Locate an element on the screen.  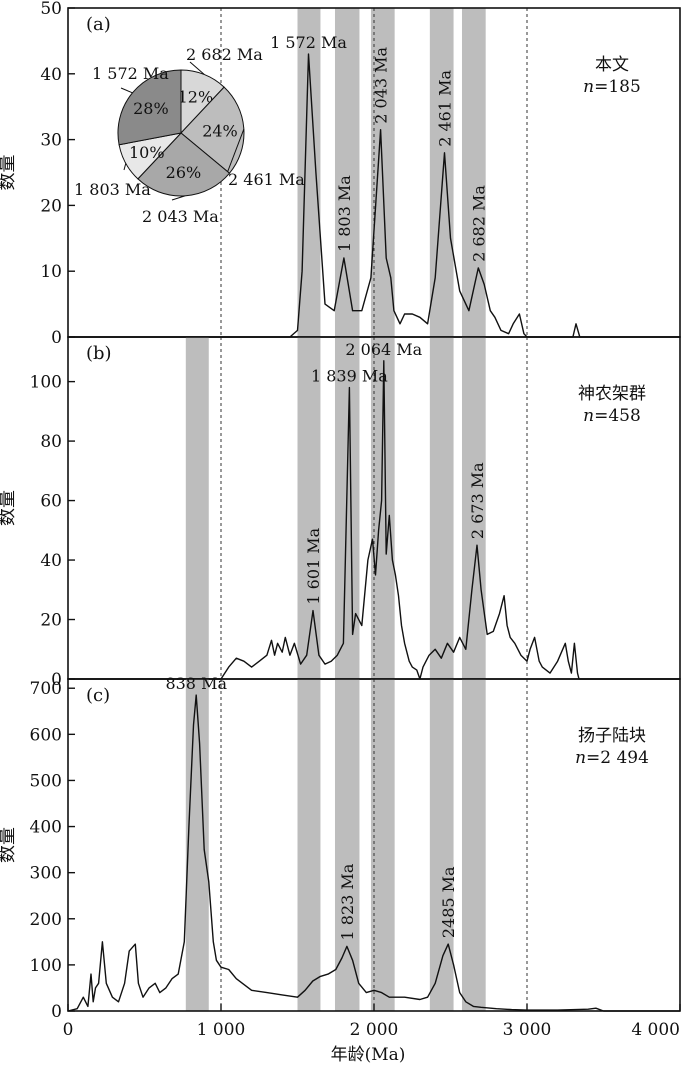
pie-percent-label: 26% is located at coordinates (184, 172).